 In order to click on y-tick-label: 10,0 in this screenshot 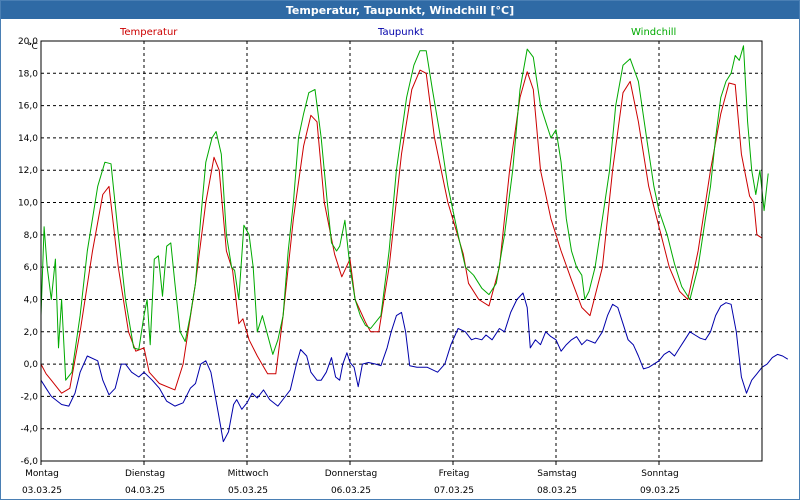, I will do `click(28, 204)`.